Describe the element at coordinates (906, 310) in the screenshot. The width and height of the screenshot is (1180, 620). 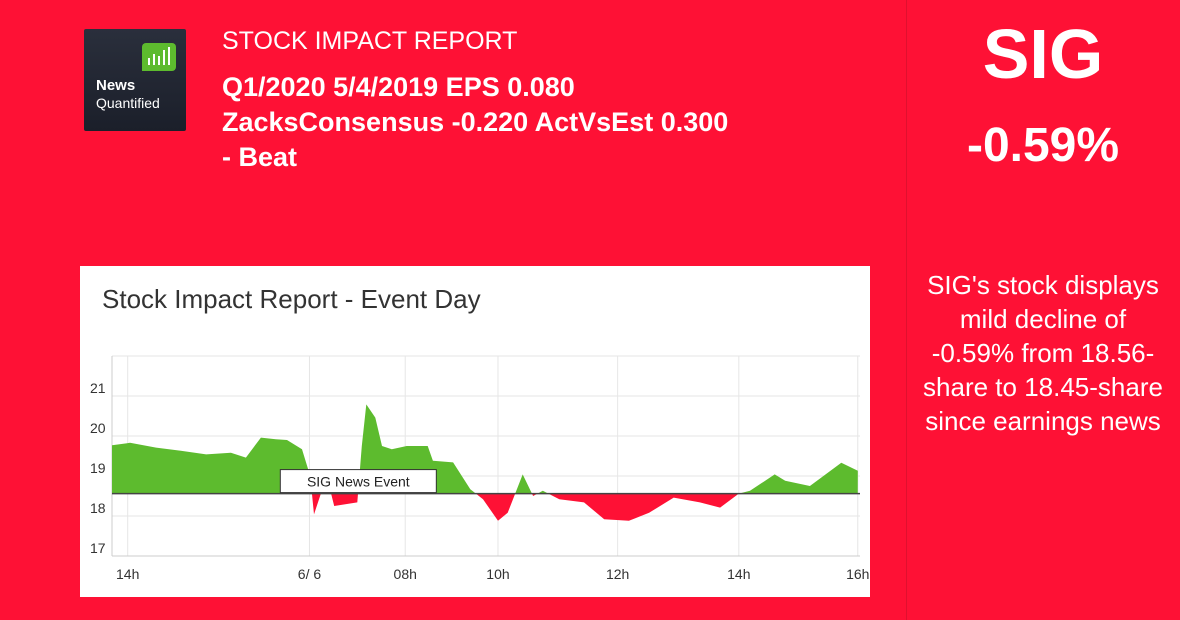
I see `divider` at that location.